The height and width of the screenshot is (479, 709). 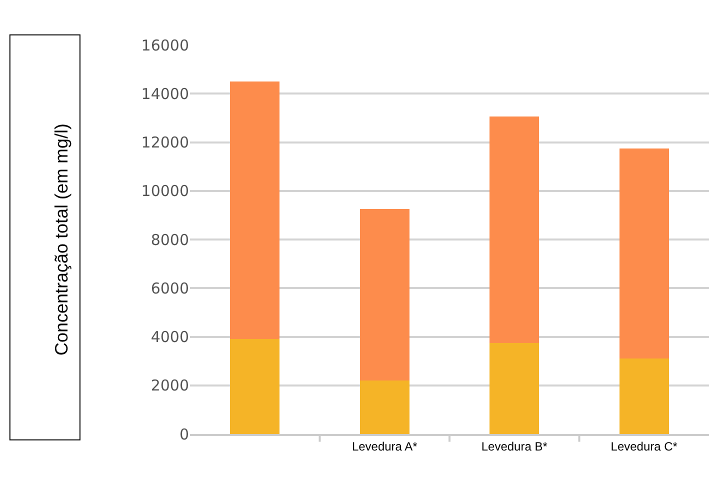 I want to click on x-tick-label: Levedura A*, so click(x=385, y=446).